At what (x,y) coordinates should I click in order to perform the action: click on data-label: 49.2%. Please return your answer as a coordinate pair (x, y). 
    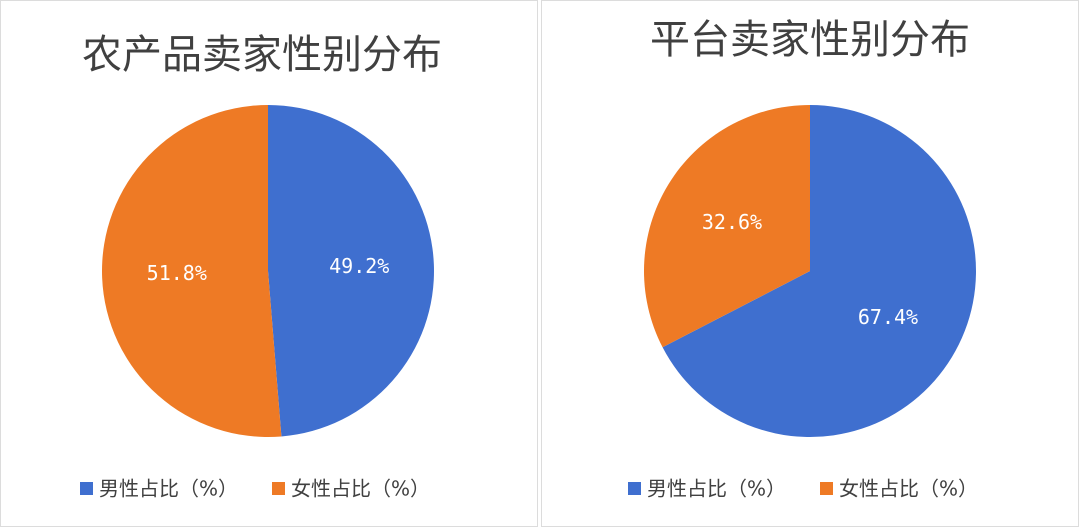
    Looking at the image, I should click on (359, 266).